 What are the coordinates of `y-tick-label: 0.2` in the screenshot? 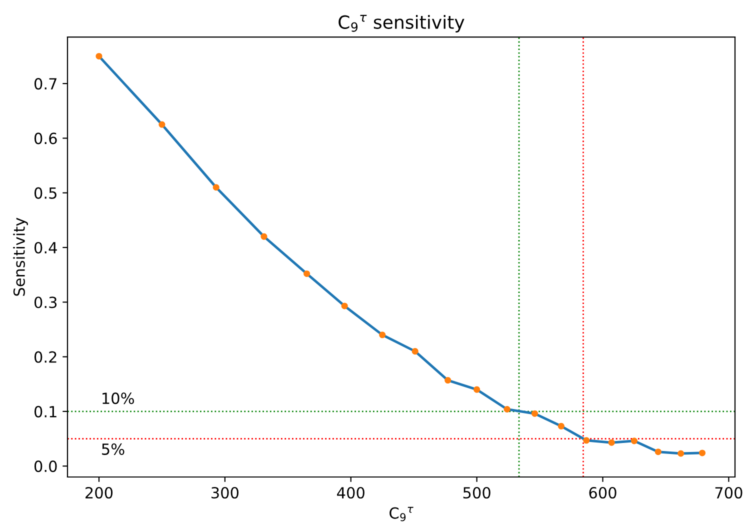 It's located at (45, 357).